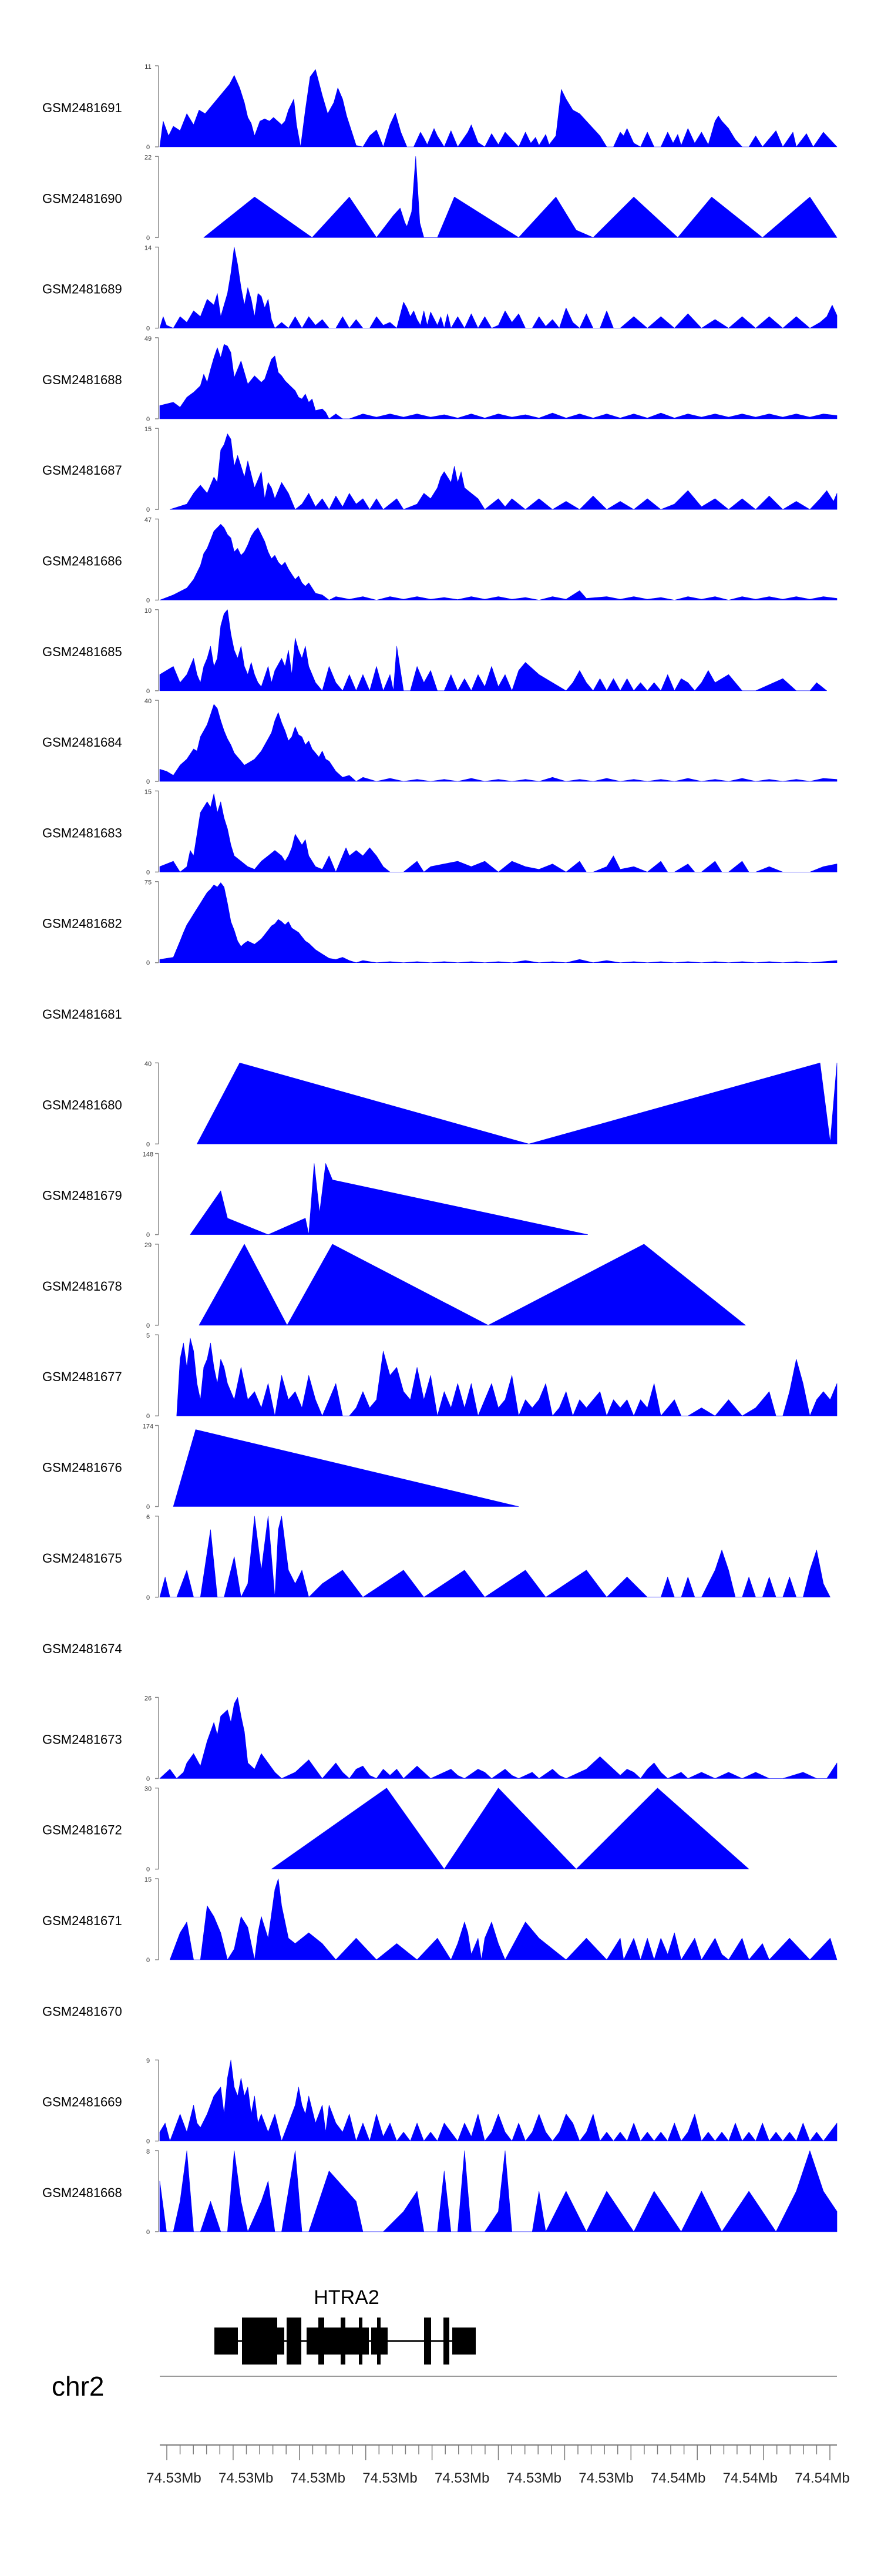  What do you see at coordinates (82, 1467) in the screenshot?
I see `track-label: GSM2481676` at bounding box center [82, 1467].